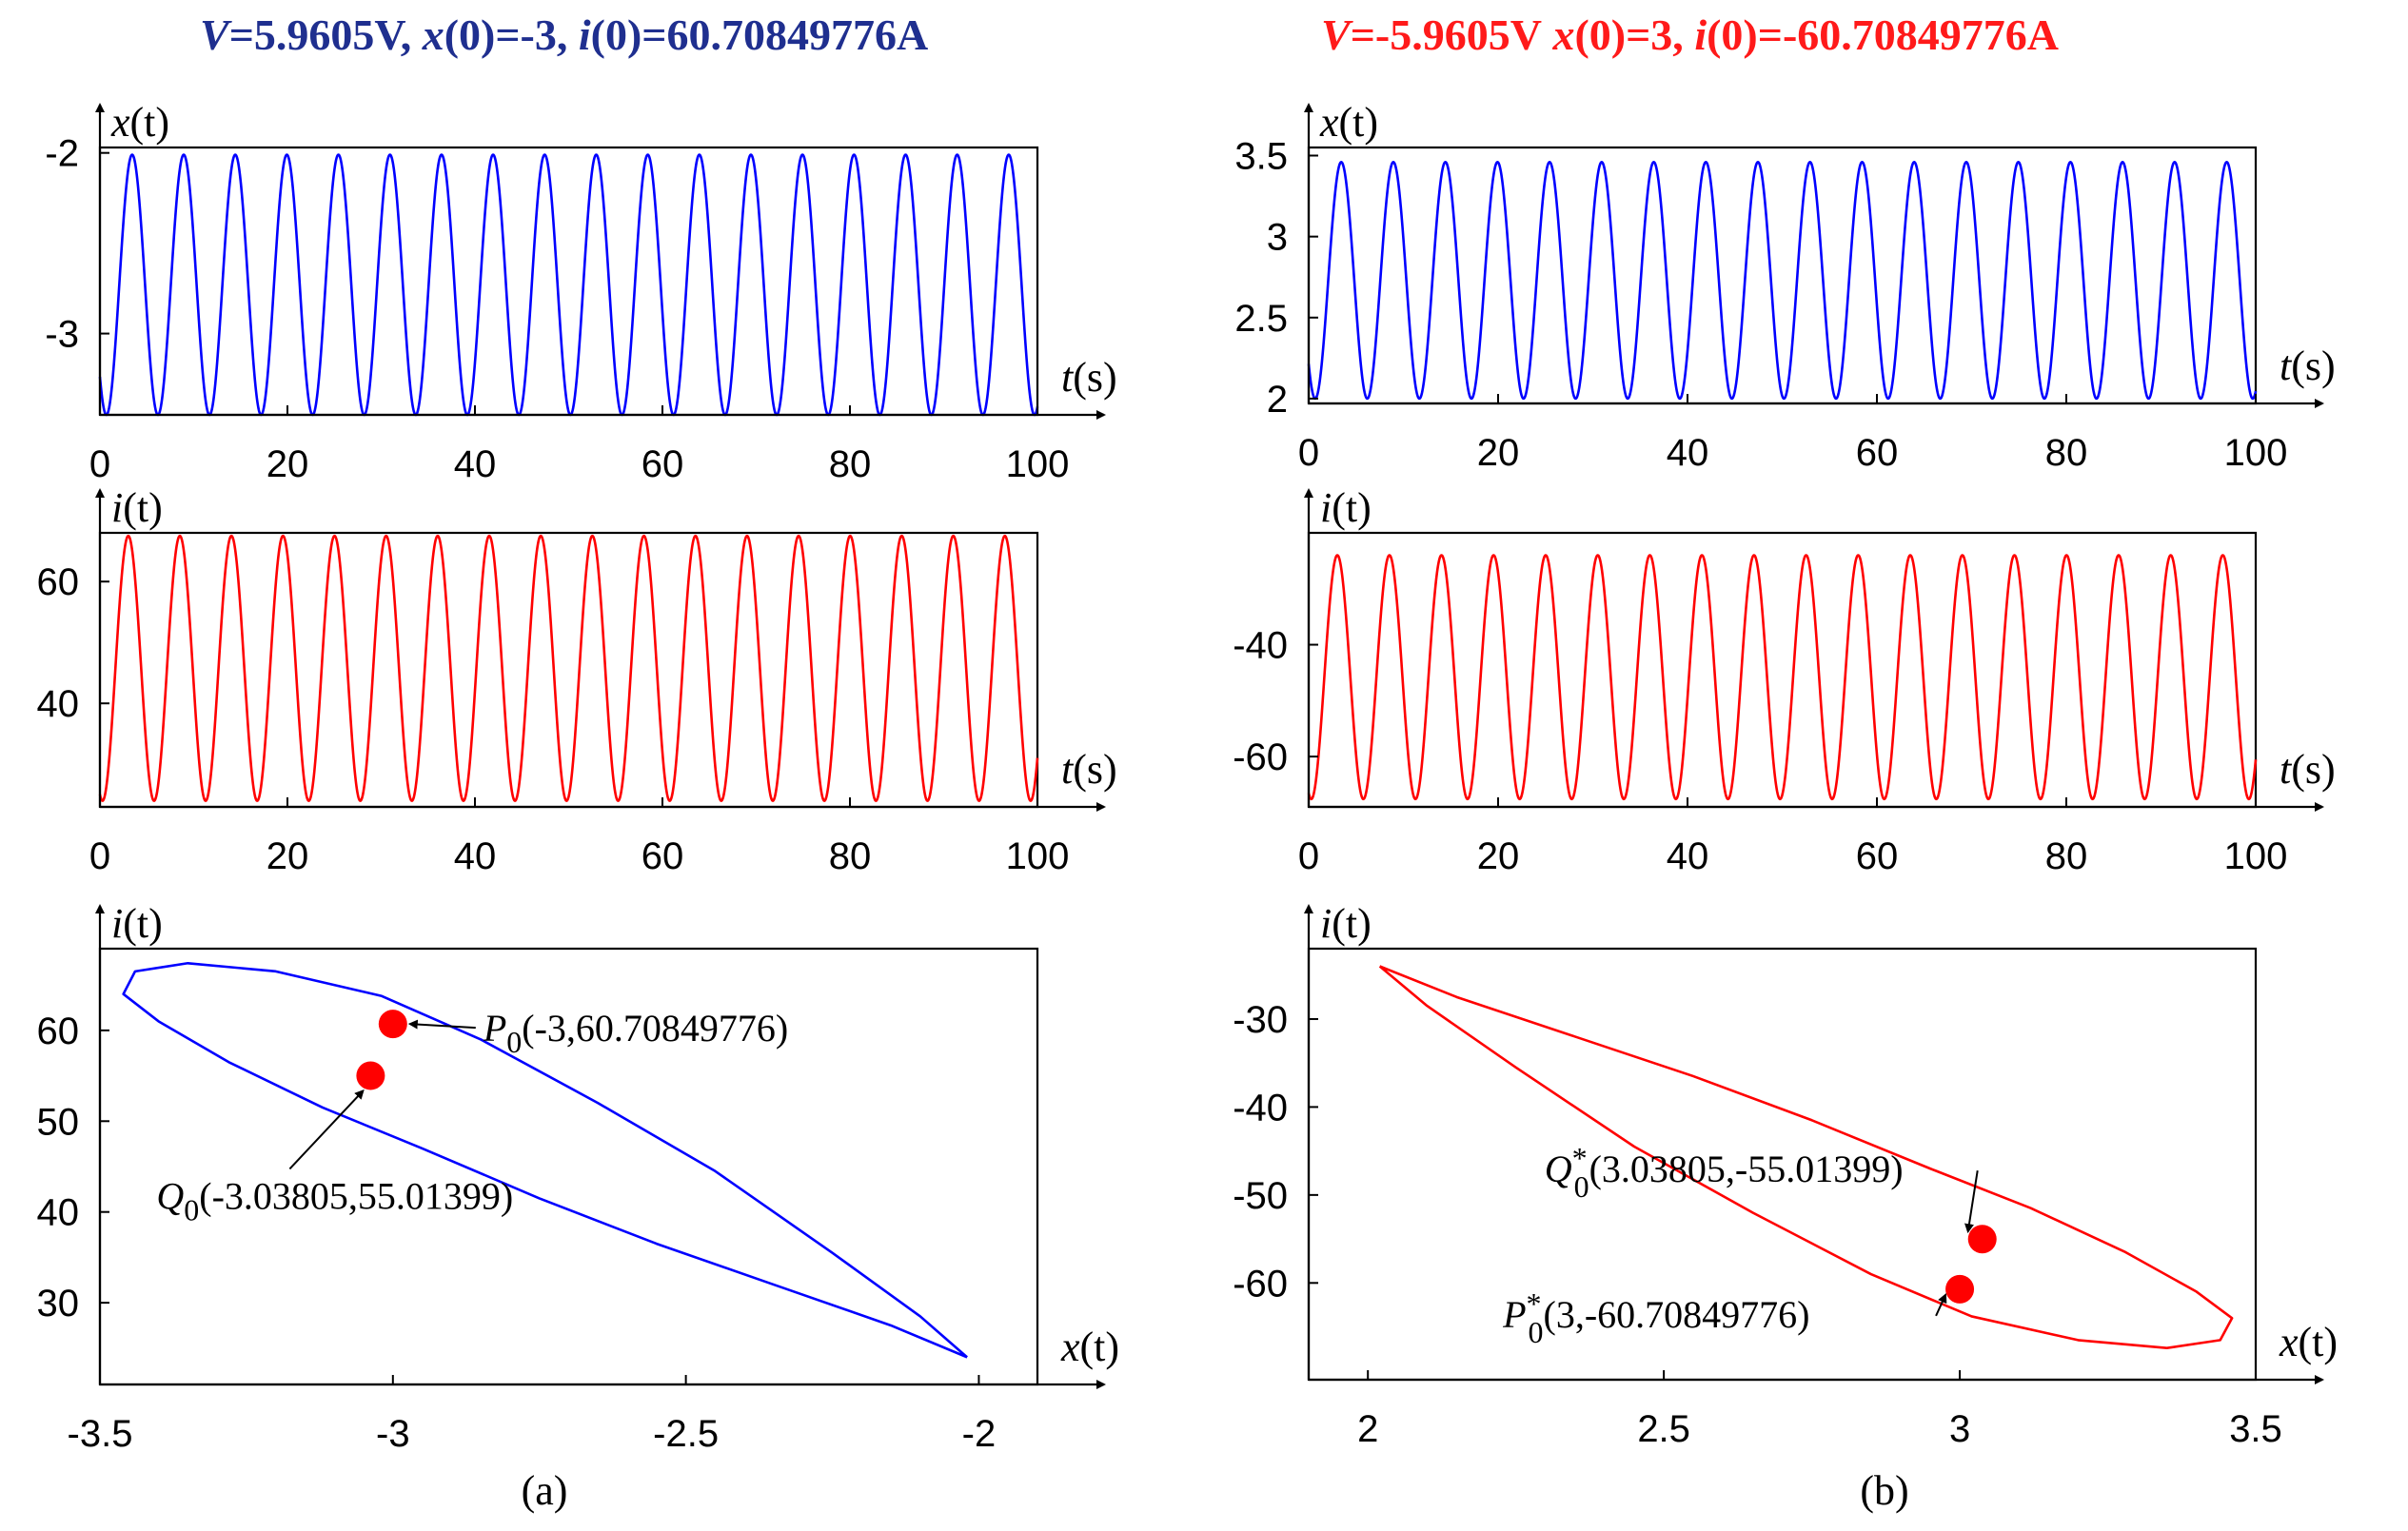  I want to click on panel-b-chart-2-xlabel: t(s), so click(2308, 769).